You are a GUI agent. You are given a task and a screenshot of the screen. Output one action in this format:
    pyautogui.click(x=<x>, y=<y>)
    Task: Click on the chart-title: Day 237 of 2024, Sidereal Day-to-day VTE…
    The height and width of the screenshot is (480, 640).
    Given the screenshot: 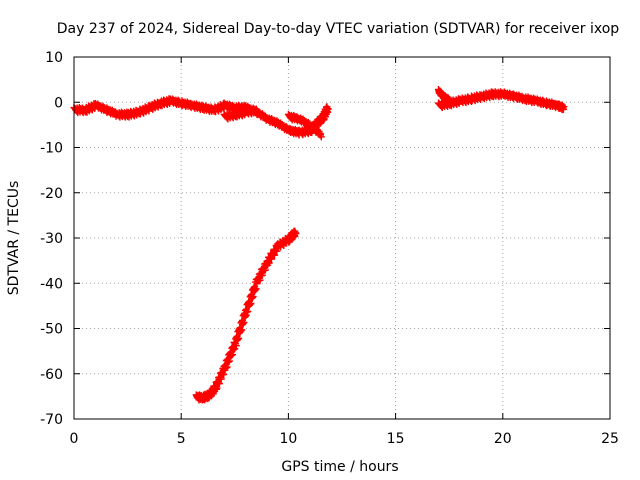 What is the action you would take?
    pyautogui.click(x=338, y=29)
    